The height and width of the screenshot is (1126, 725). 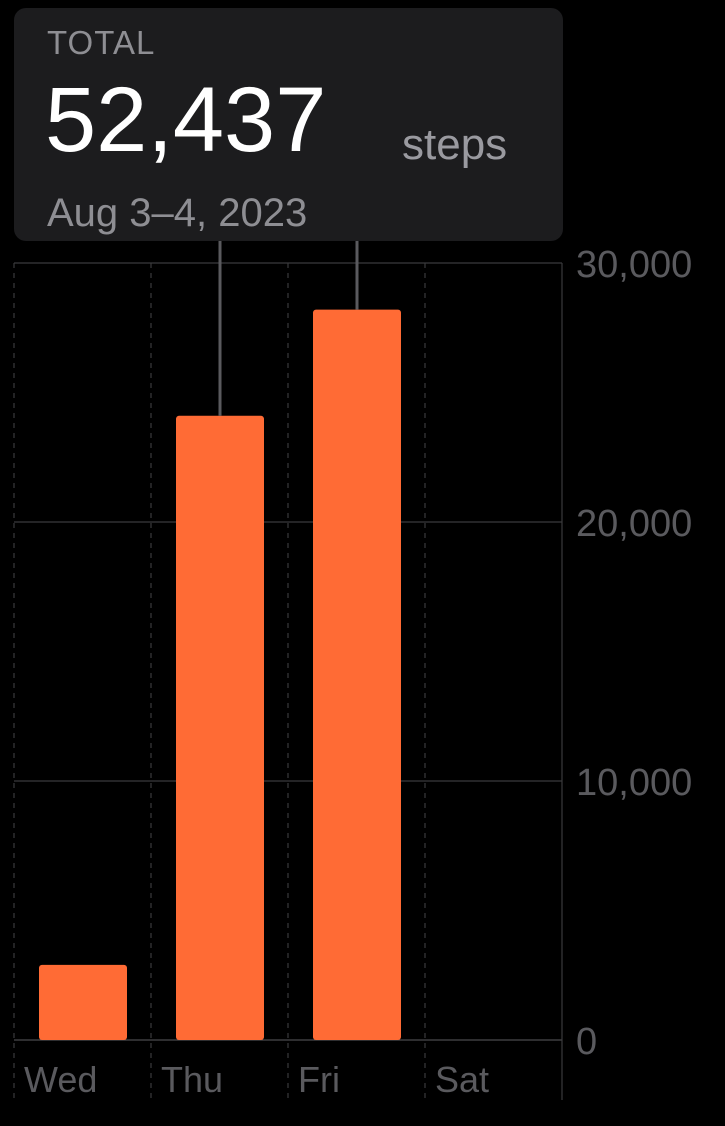 What do you see at coordinates (634, 524) in the screenshot?
I see `y-tick-label: 20,000` at bounding box center [634, 524].